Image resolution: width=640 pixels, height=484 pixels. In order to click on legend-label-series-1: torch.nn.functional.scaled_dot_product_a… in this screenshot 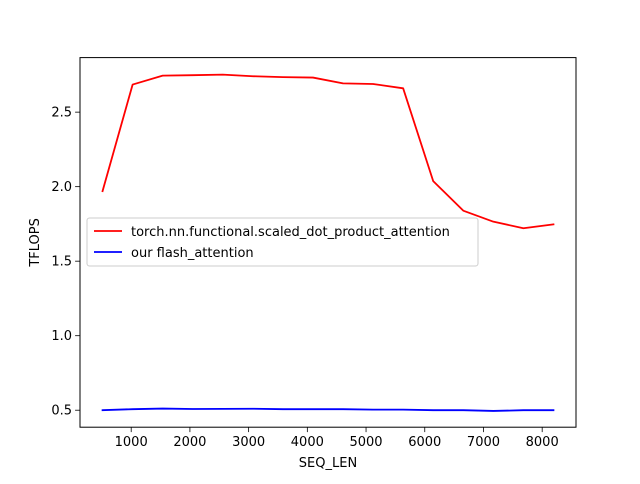, I will do `click(290, 232)`.